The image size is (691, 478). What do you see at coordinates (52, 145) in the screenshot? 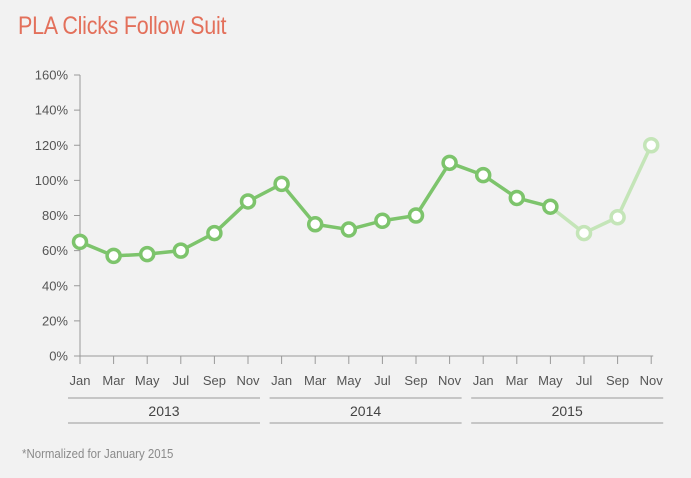
I see `y-tick-label: 120%` at bounding box center [52, 145].